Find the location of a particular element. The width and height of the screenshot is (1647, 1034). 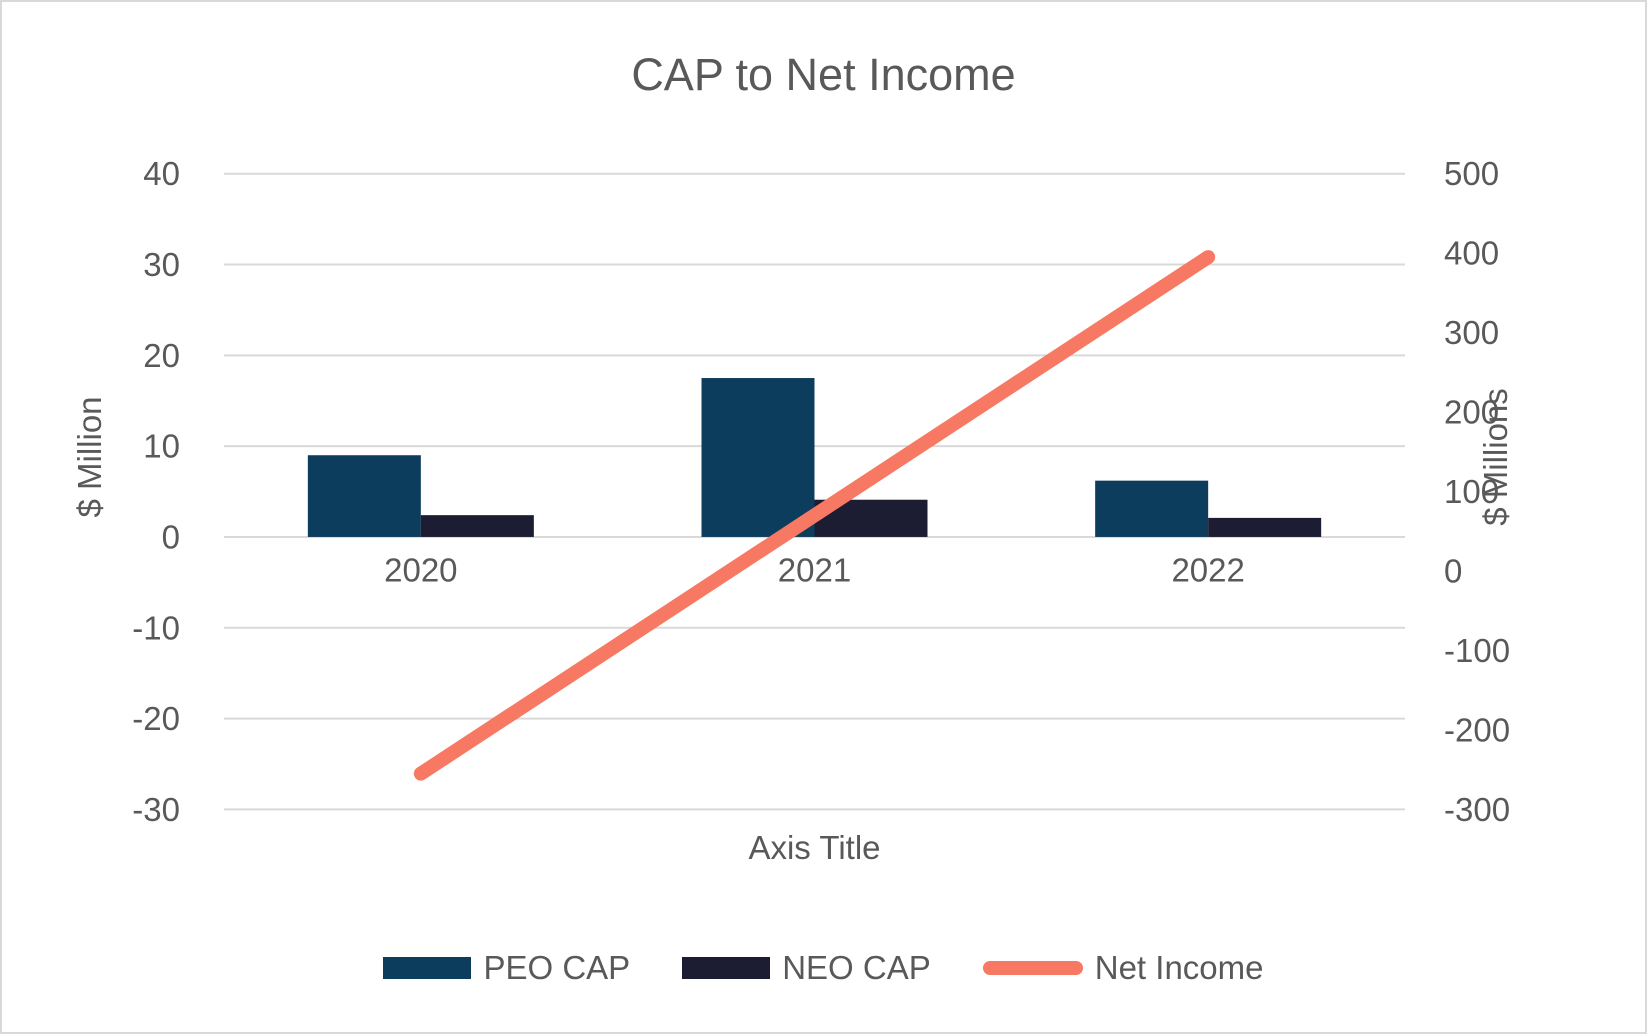

right-axis-tick: 300 is located at coordinates (1471, 332).